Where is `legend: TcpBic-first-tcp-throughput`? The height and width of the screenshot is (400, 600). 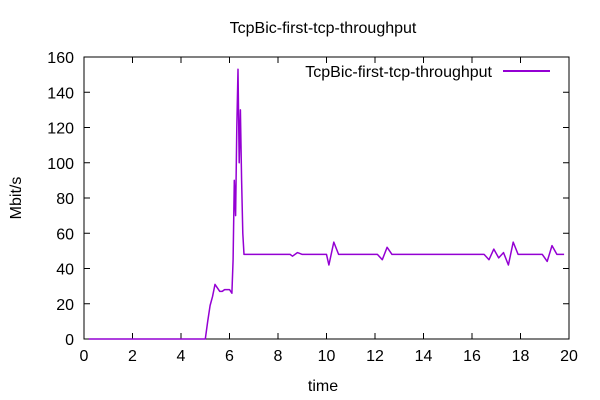 legend: TcpBic-first-tcp-throughput is located at coordinates (427, 72).